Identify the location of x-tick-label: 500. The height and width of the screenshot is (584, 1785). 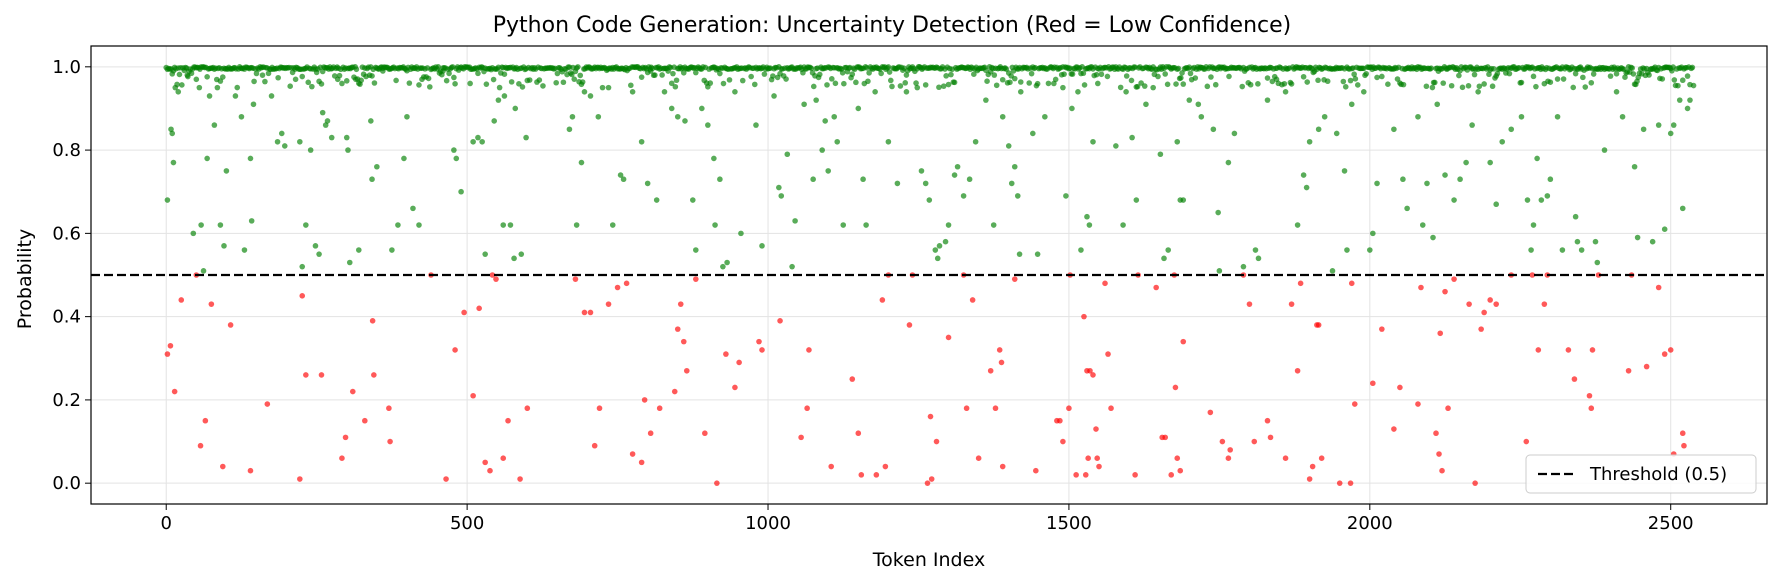
(467, 523).